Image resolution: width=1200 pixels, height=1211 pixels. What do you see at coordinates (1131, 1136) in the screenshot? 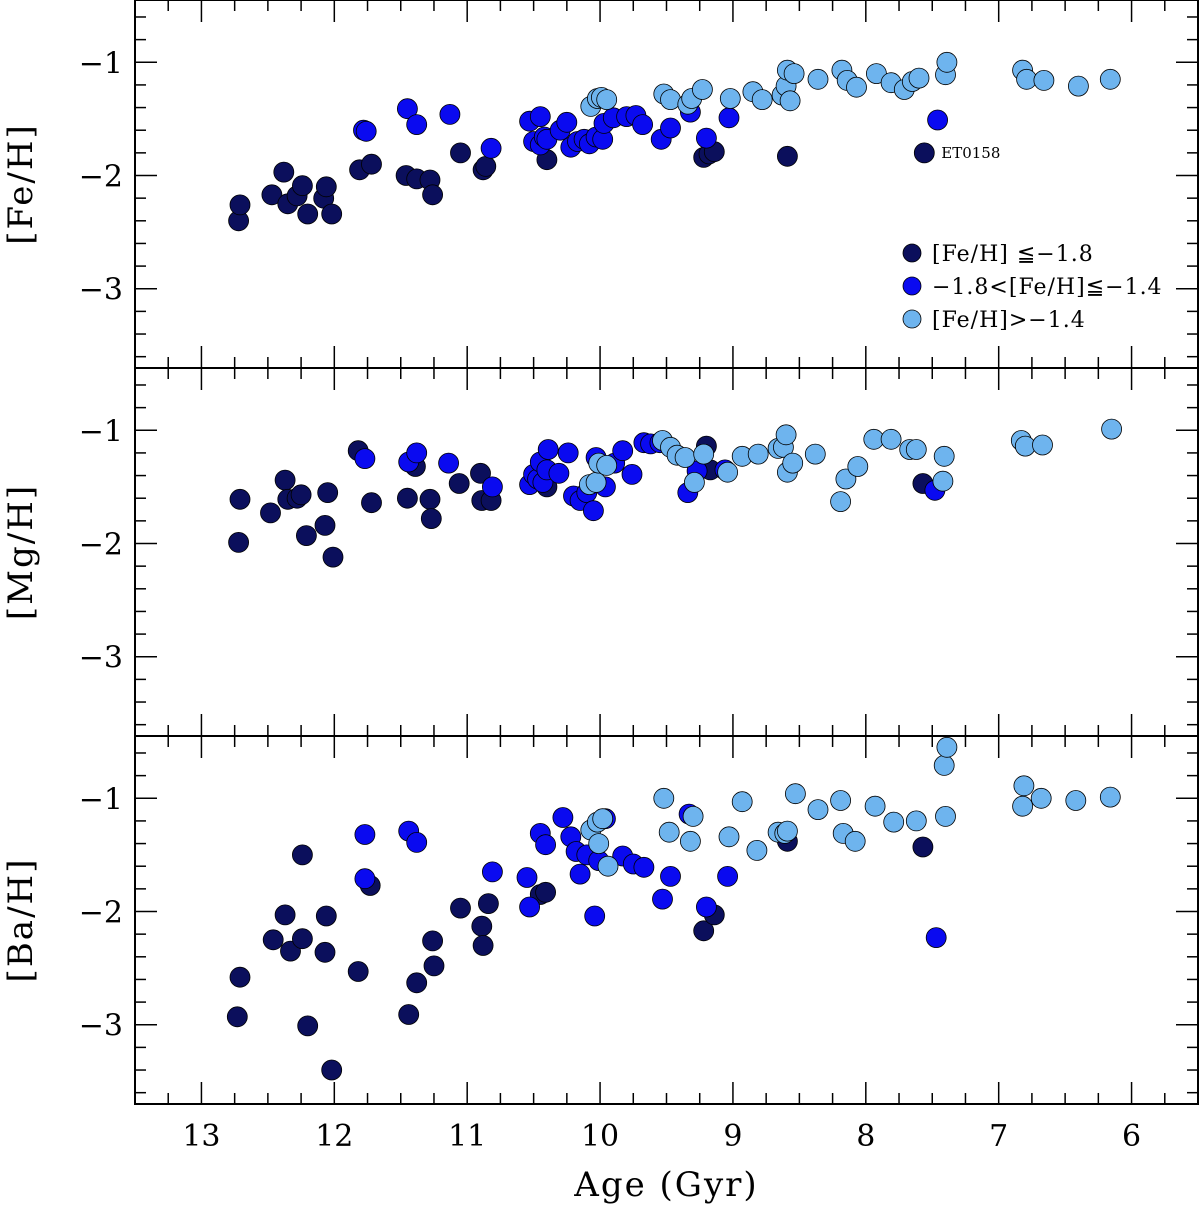
I see `x-tick-label: 6` at bounding box center [1131, 1136].